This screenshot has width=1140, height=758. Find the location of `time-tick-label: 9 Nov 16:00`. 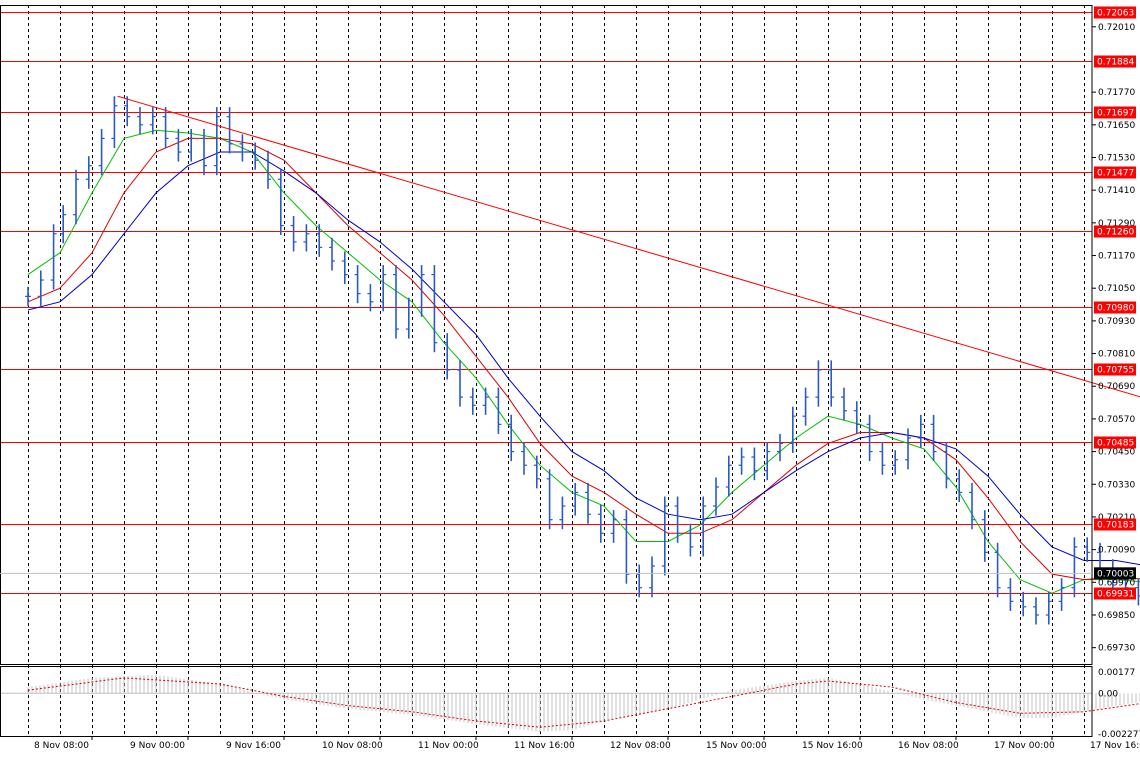

time-tick-label: 9 Nov 16:00 is located at coordinates (253, 746).